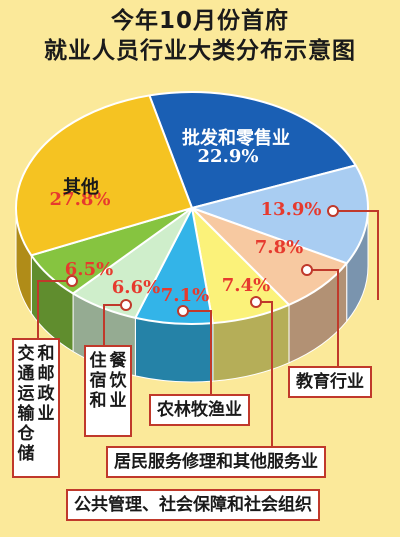  Describe the element at coordinates (98, 381) in the screenshot. I see `lodging-label-col-1: 住宿和` at that location.